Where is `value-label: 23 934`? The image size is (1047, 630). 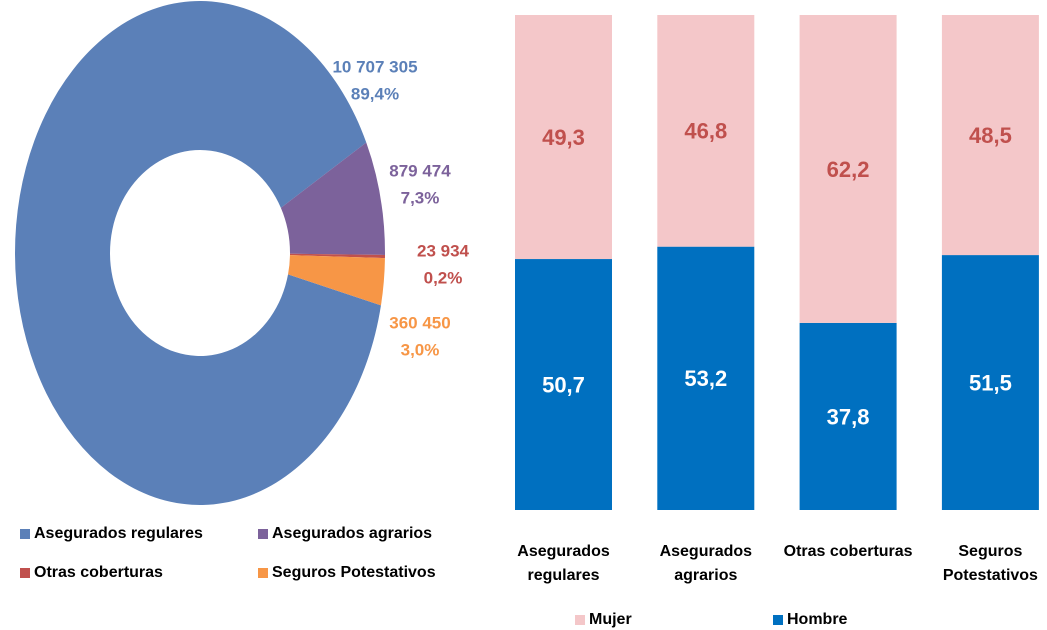 value-label: 23 934 is located at coordinates (443, 250).